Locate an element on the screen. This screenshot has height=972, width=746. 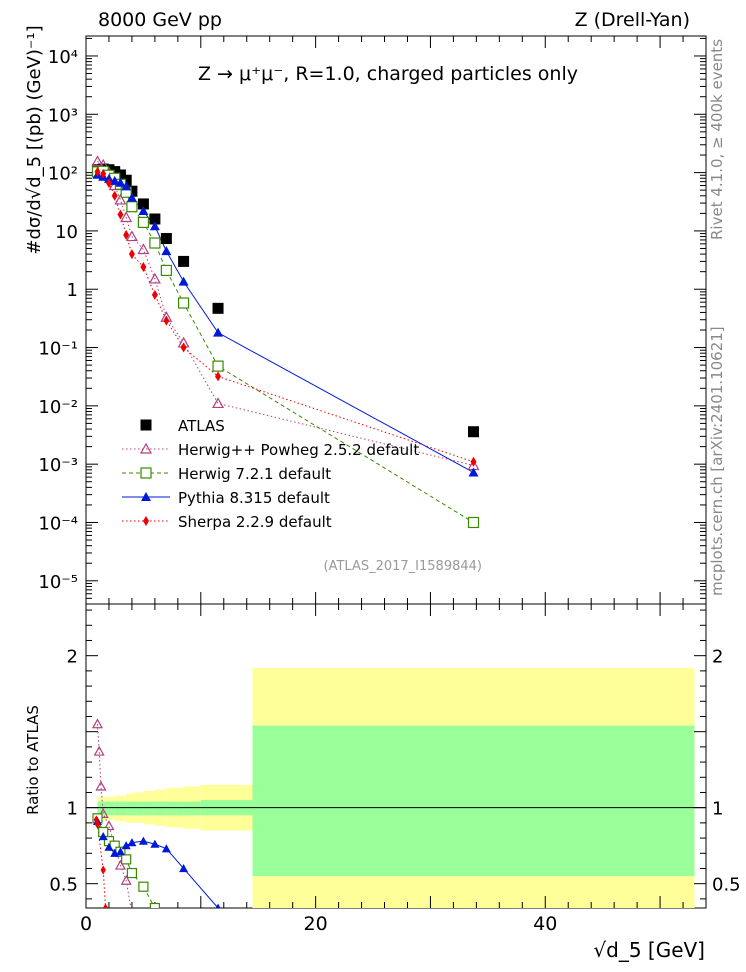
legend-label-0: ATLAS is located at coordinates (201, 426).